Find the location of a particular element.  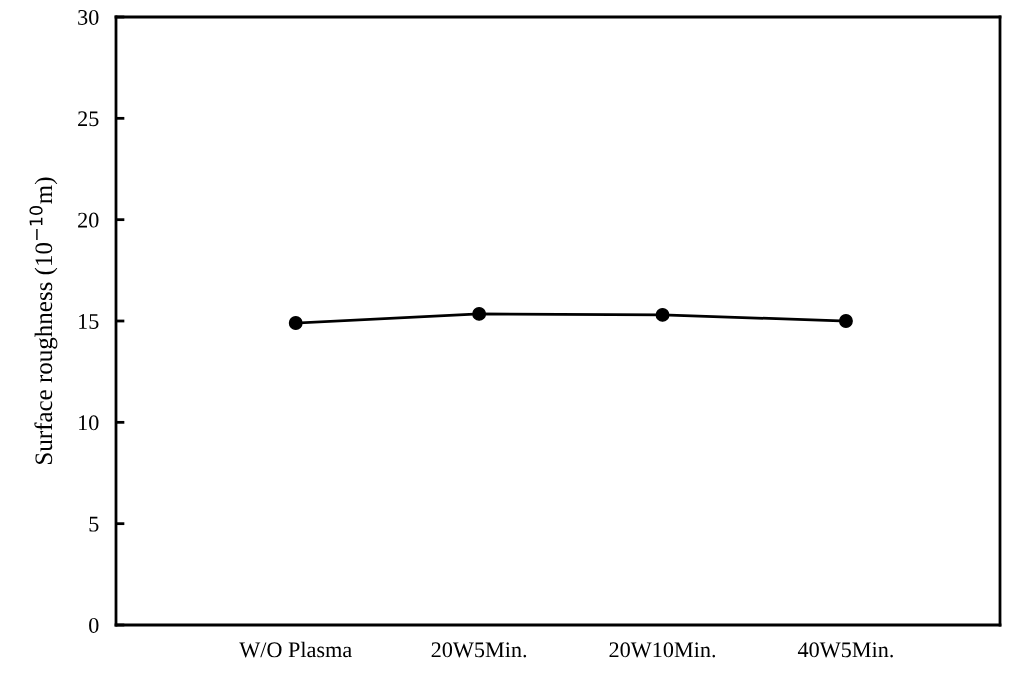

x-tick-label: 20W5Min. is located at coordinates (479, 650).